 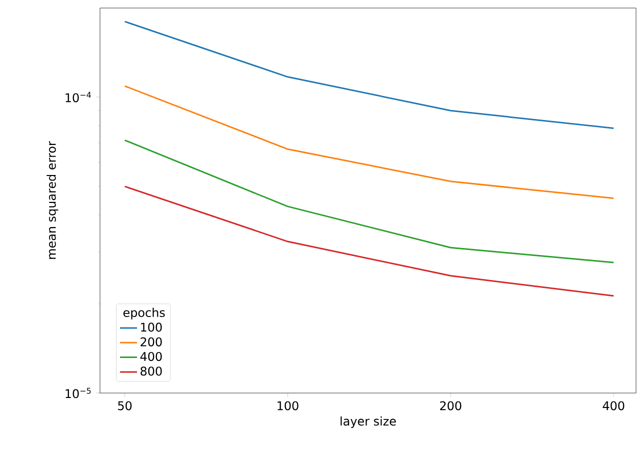 What do you see at coordinates (451, 405) in the screenshot?
I see `x-tick-label: 200` at bounding box center [451, 405].